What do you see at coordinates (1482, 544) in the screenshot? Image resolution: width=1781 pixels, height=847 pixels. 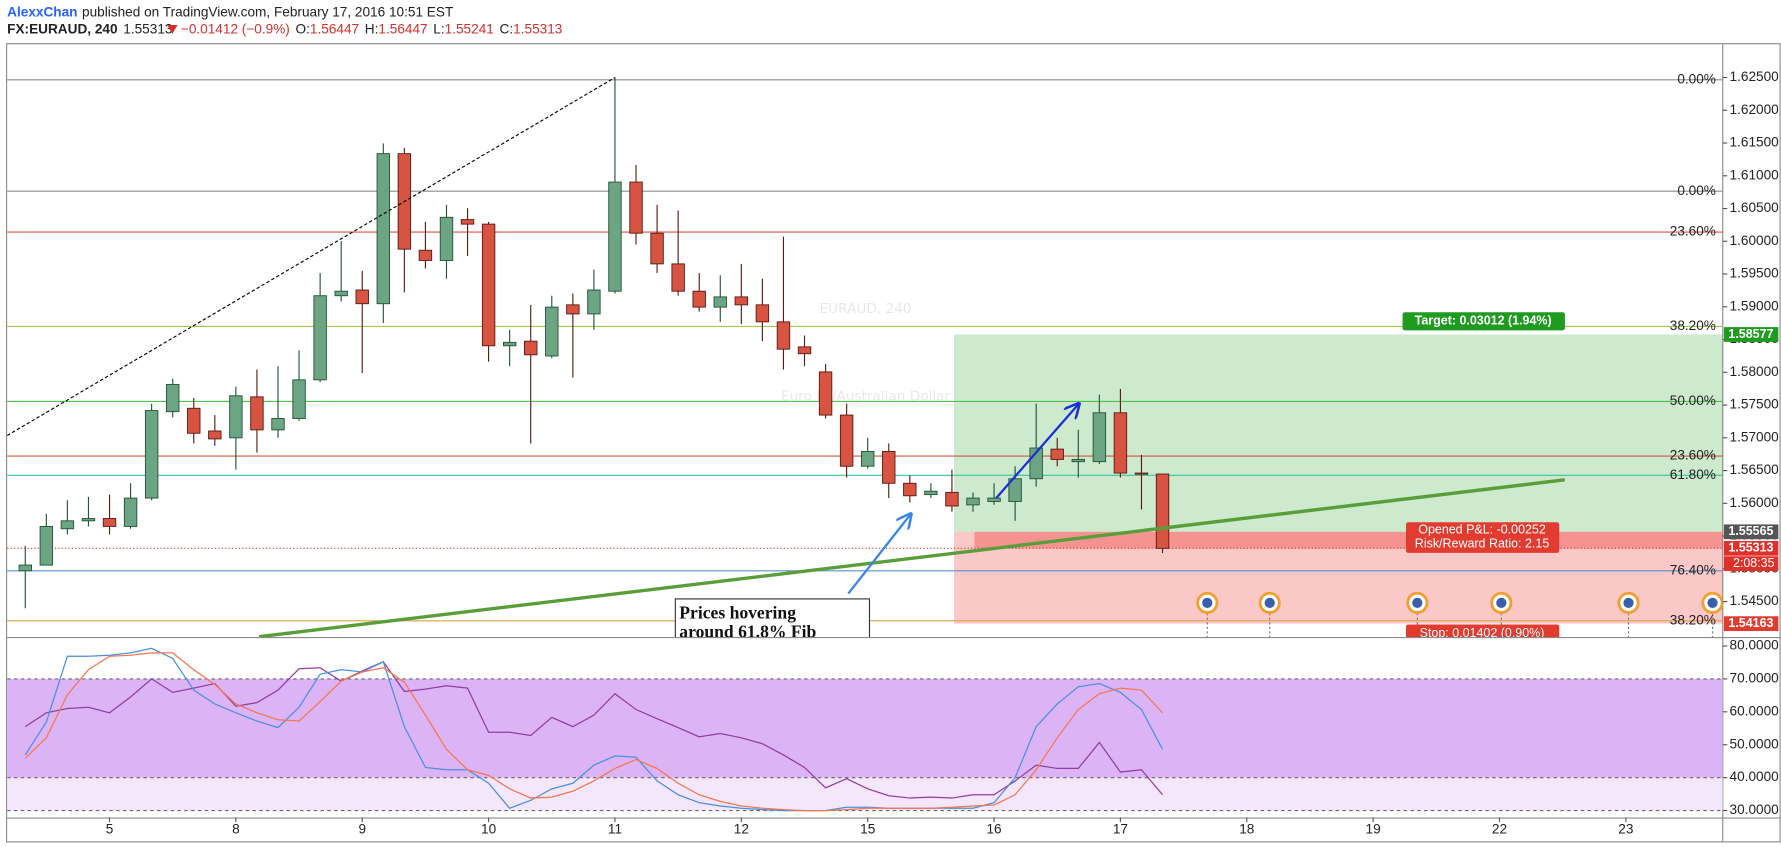 I see `pnl-text: Risk/Reward Ratio: 2.15` at bounding box center [1482, 544].